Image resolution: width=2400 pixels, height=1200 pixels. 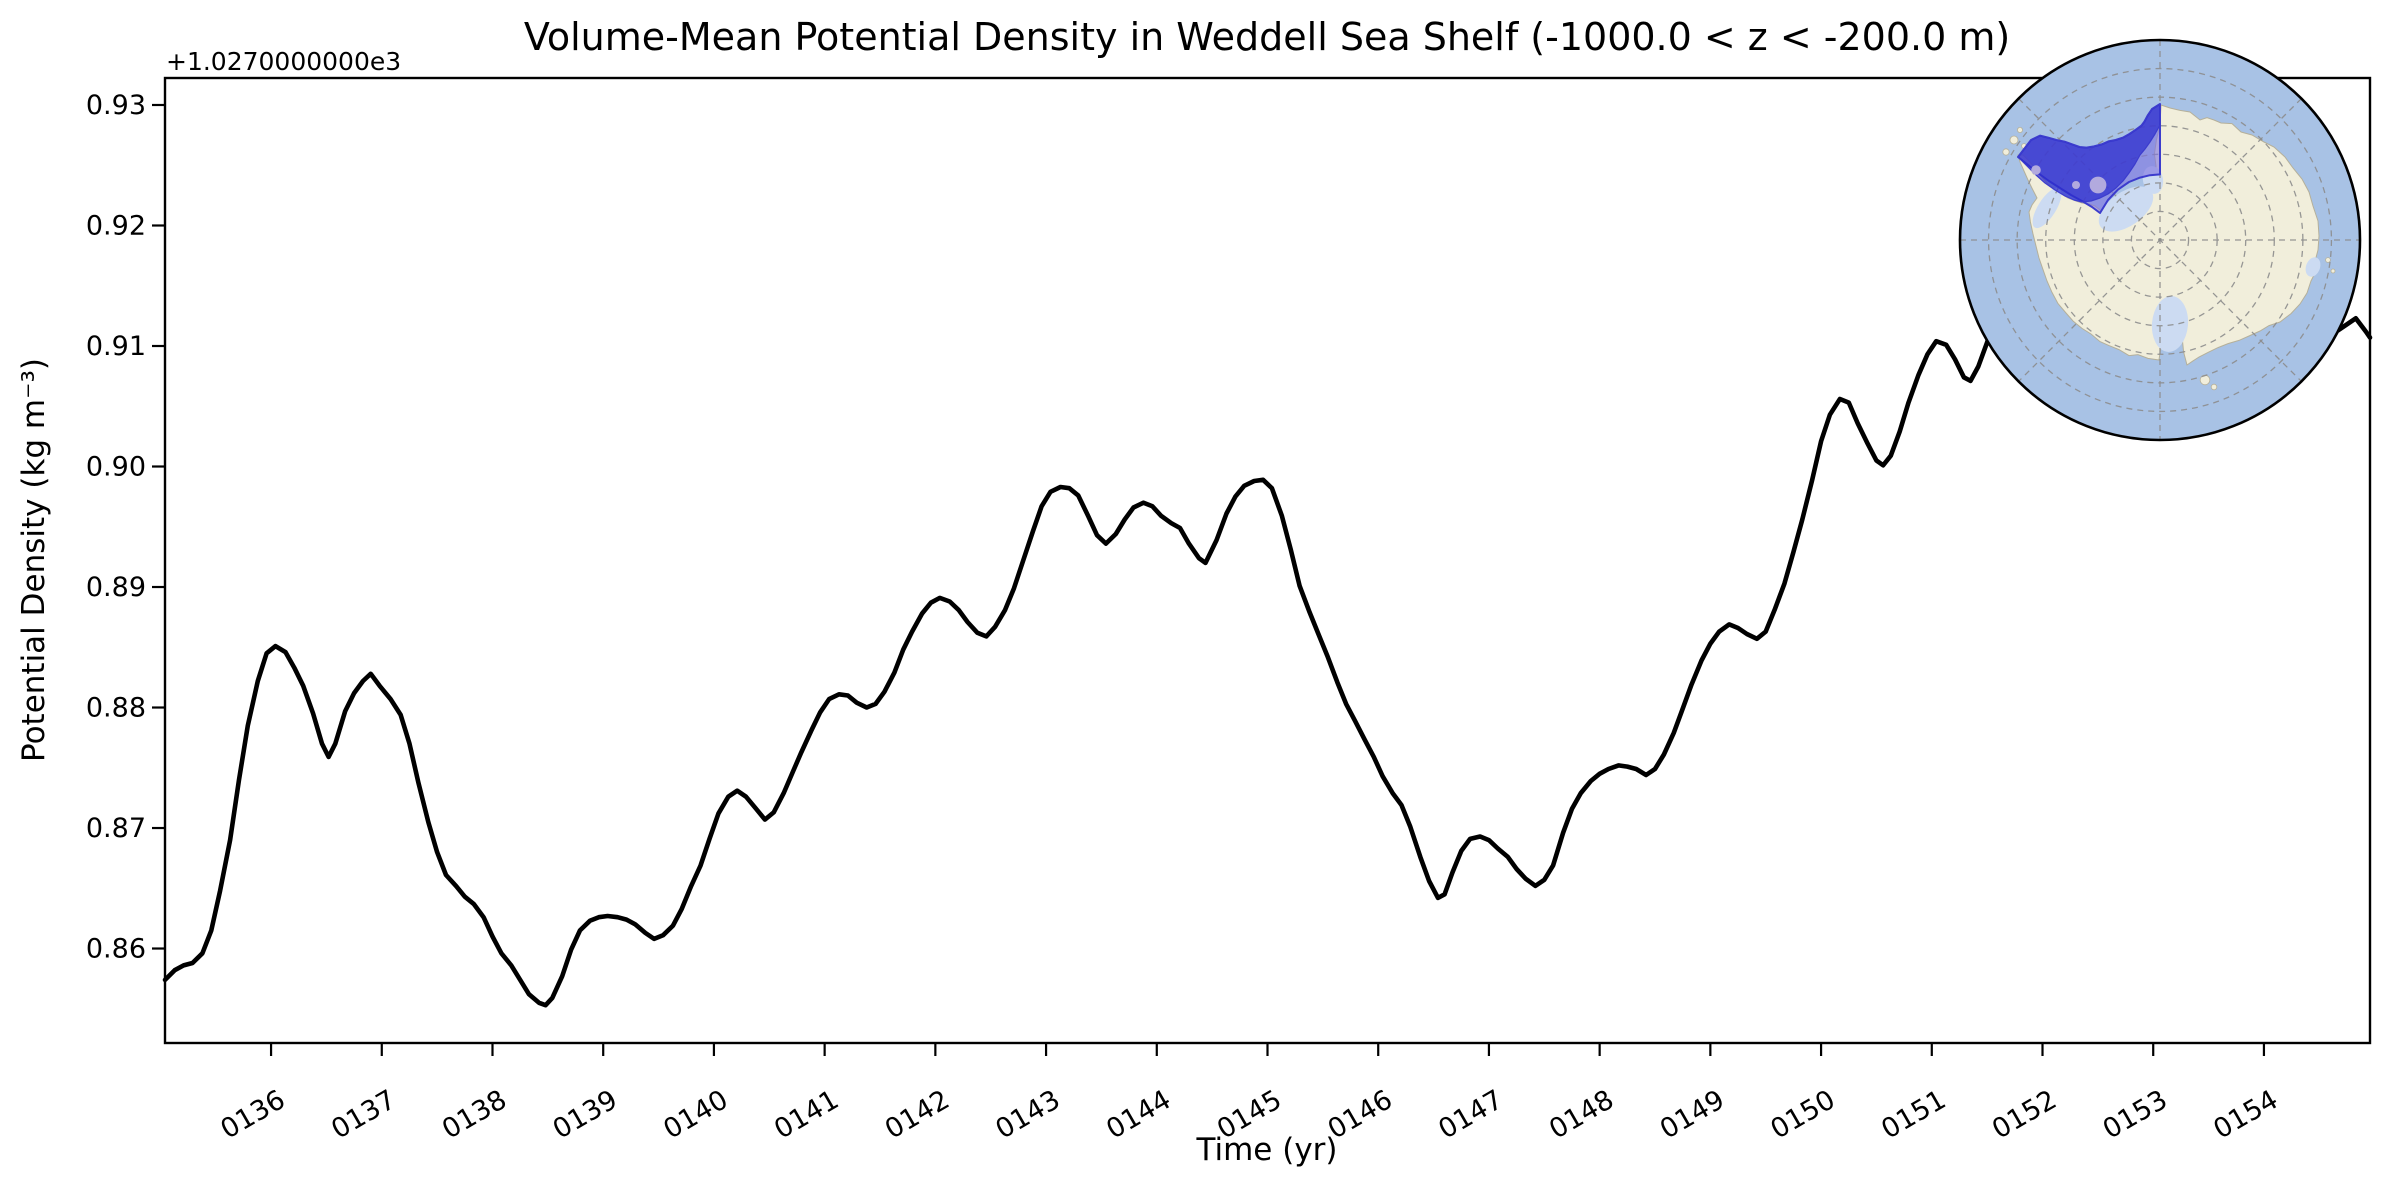 What do you see at coordinates (116, 225) in the screenshot?
I see `y-tick-label: 0.92` at bounding box center [116, 225].